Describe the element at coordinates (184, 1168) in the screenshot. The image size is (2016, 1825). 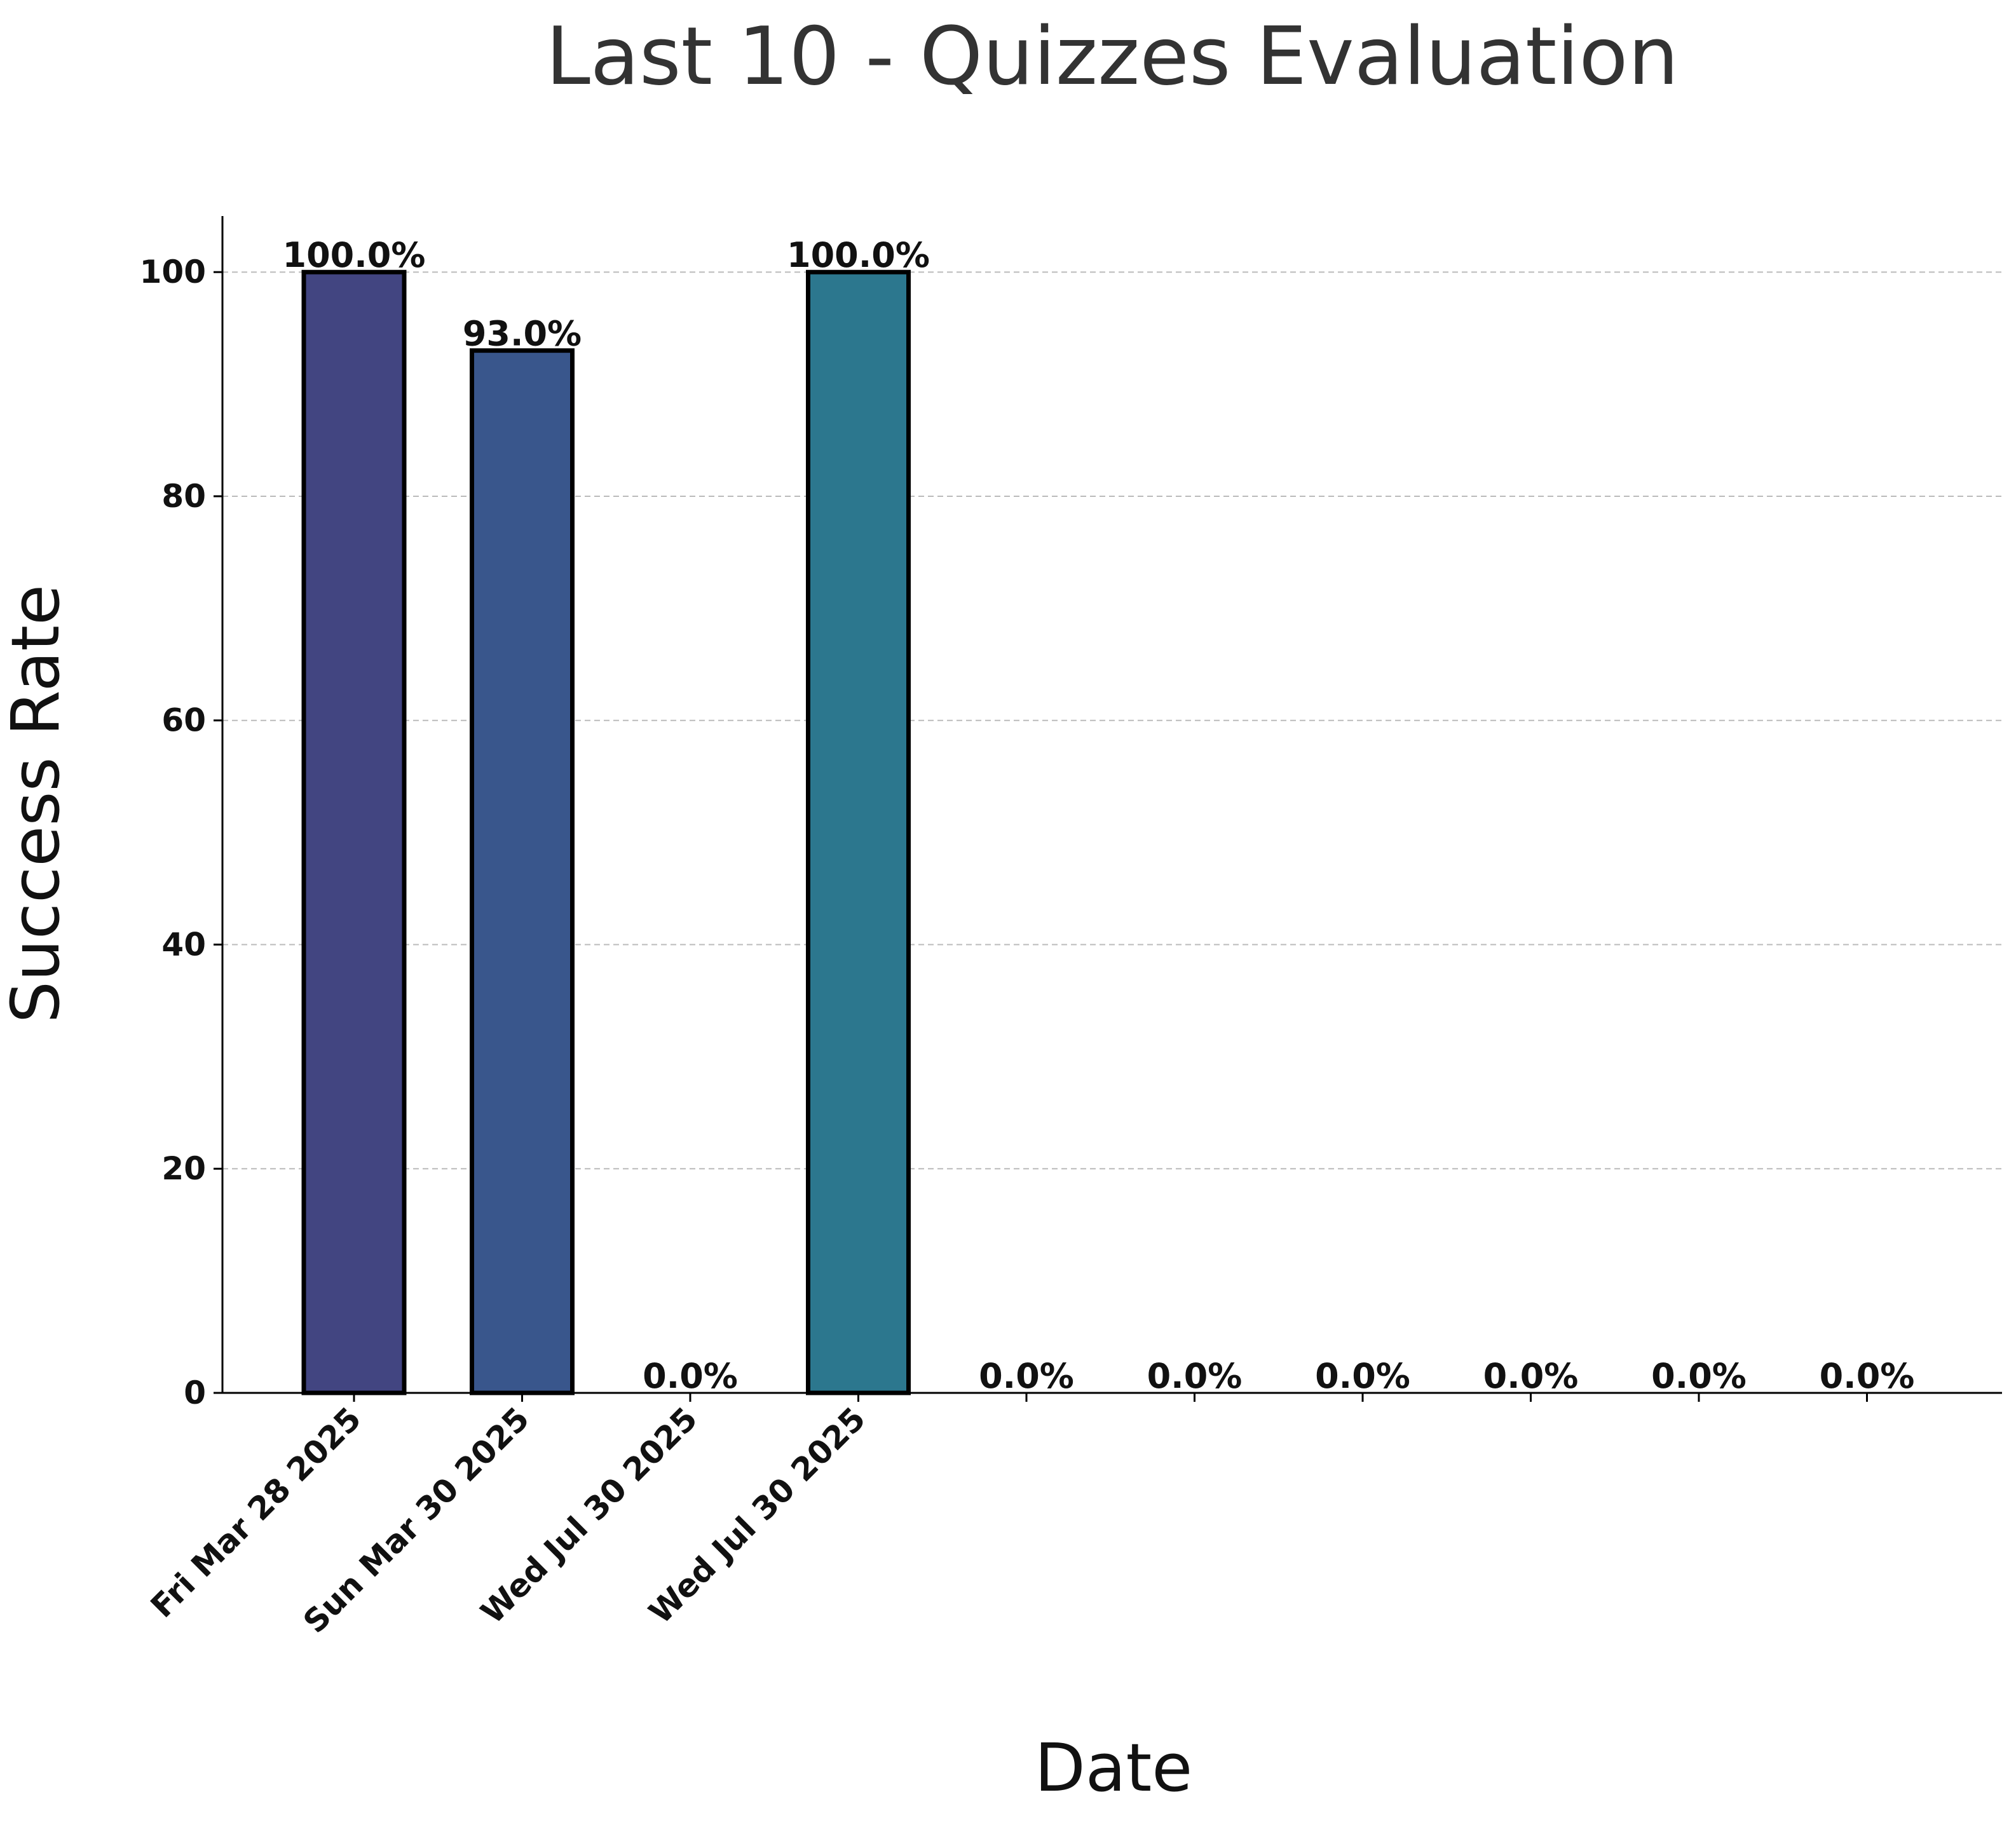
I see `y-tick-label: 20` at that location.